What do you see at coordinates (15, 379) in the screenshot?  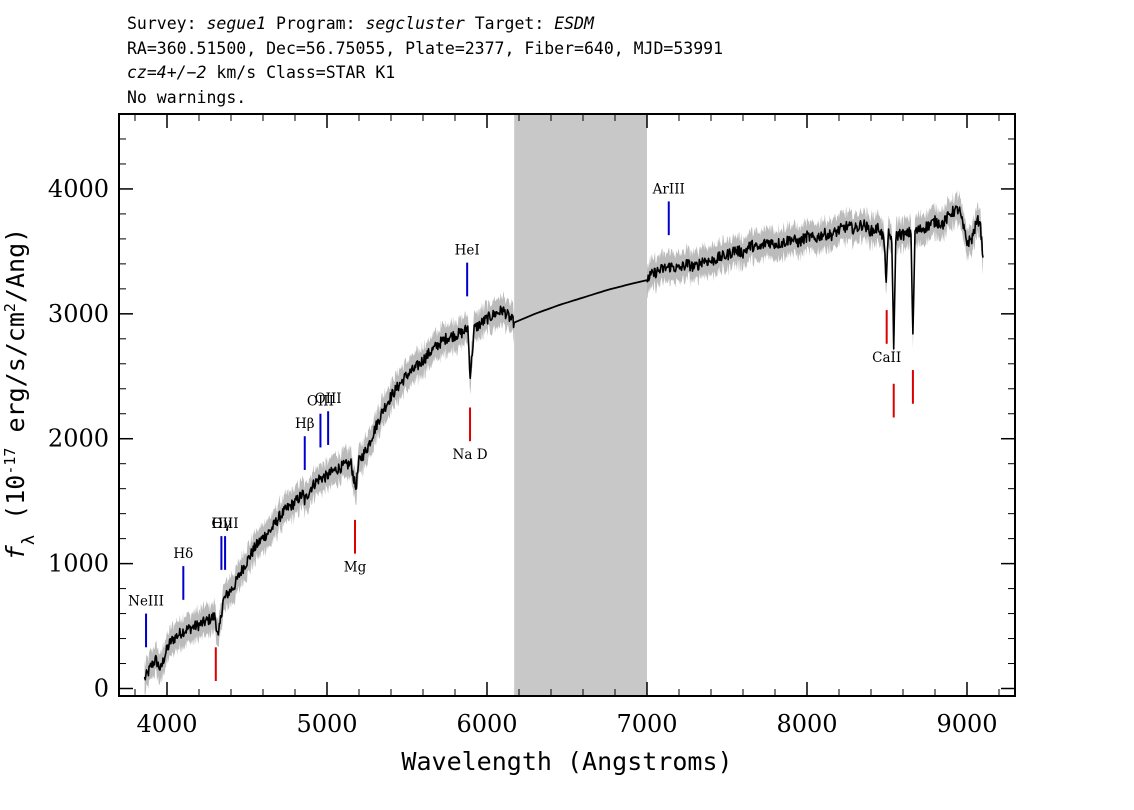 I see `y-title-units: erg/s/cm` at bounding box center [15, 379].